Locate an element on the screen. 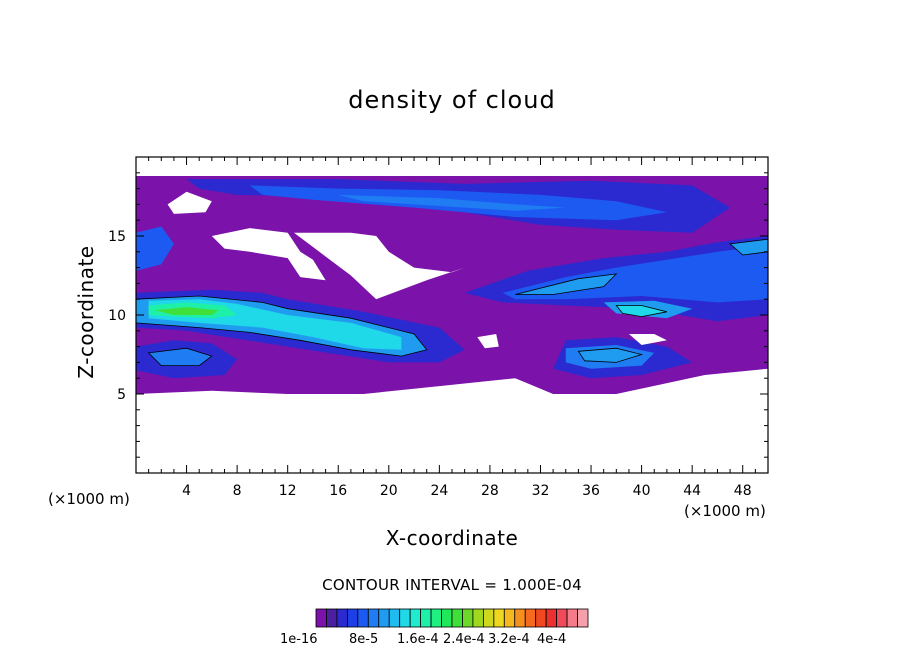 Image resolution: width=904 pixels, height=654 pixels. contour-lines is located at coordinates (452, 302).